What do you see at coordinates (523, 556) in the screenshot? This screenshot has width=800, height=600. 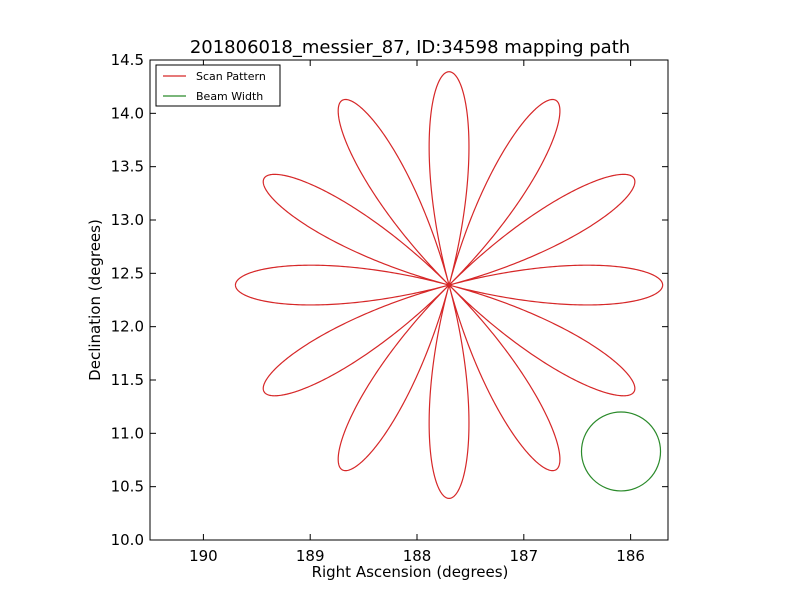 I see `x-tick-label: 187` at bounding box center [523, 556].